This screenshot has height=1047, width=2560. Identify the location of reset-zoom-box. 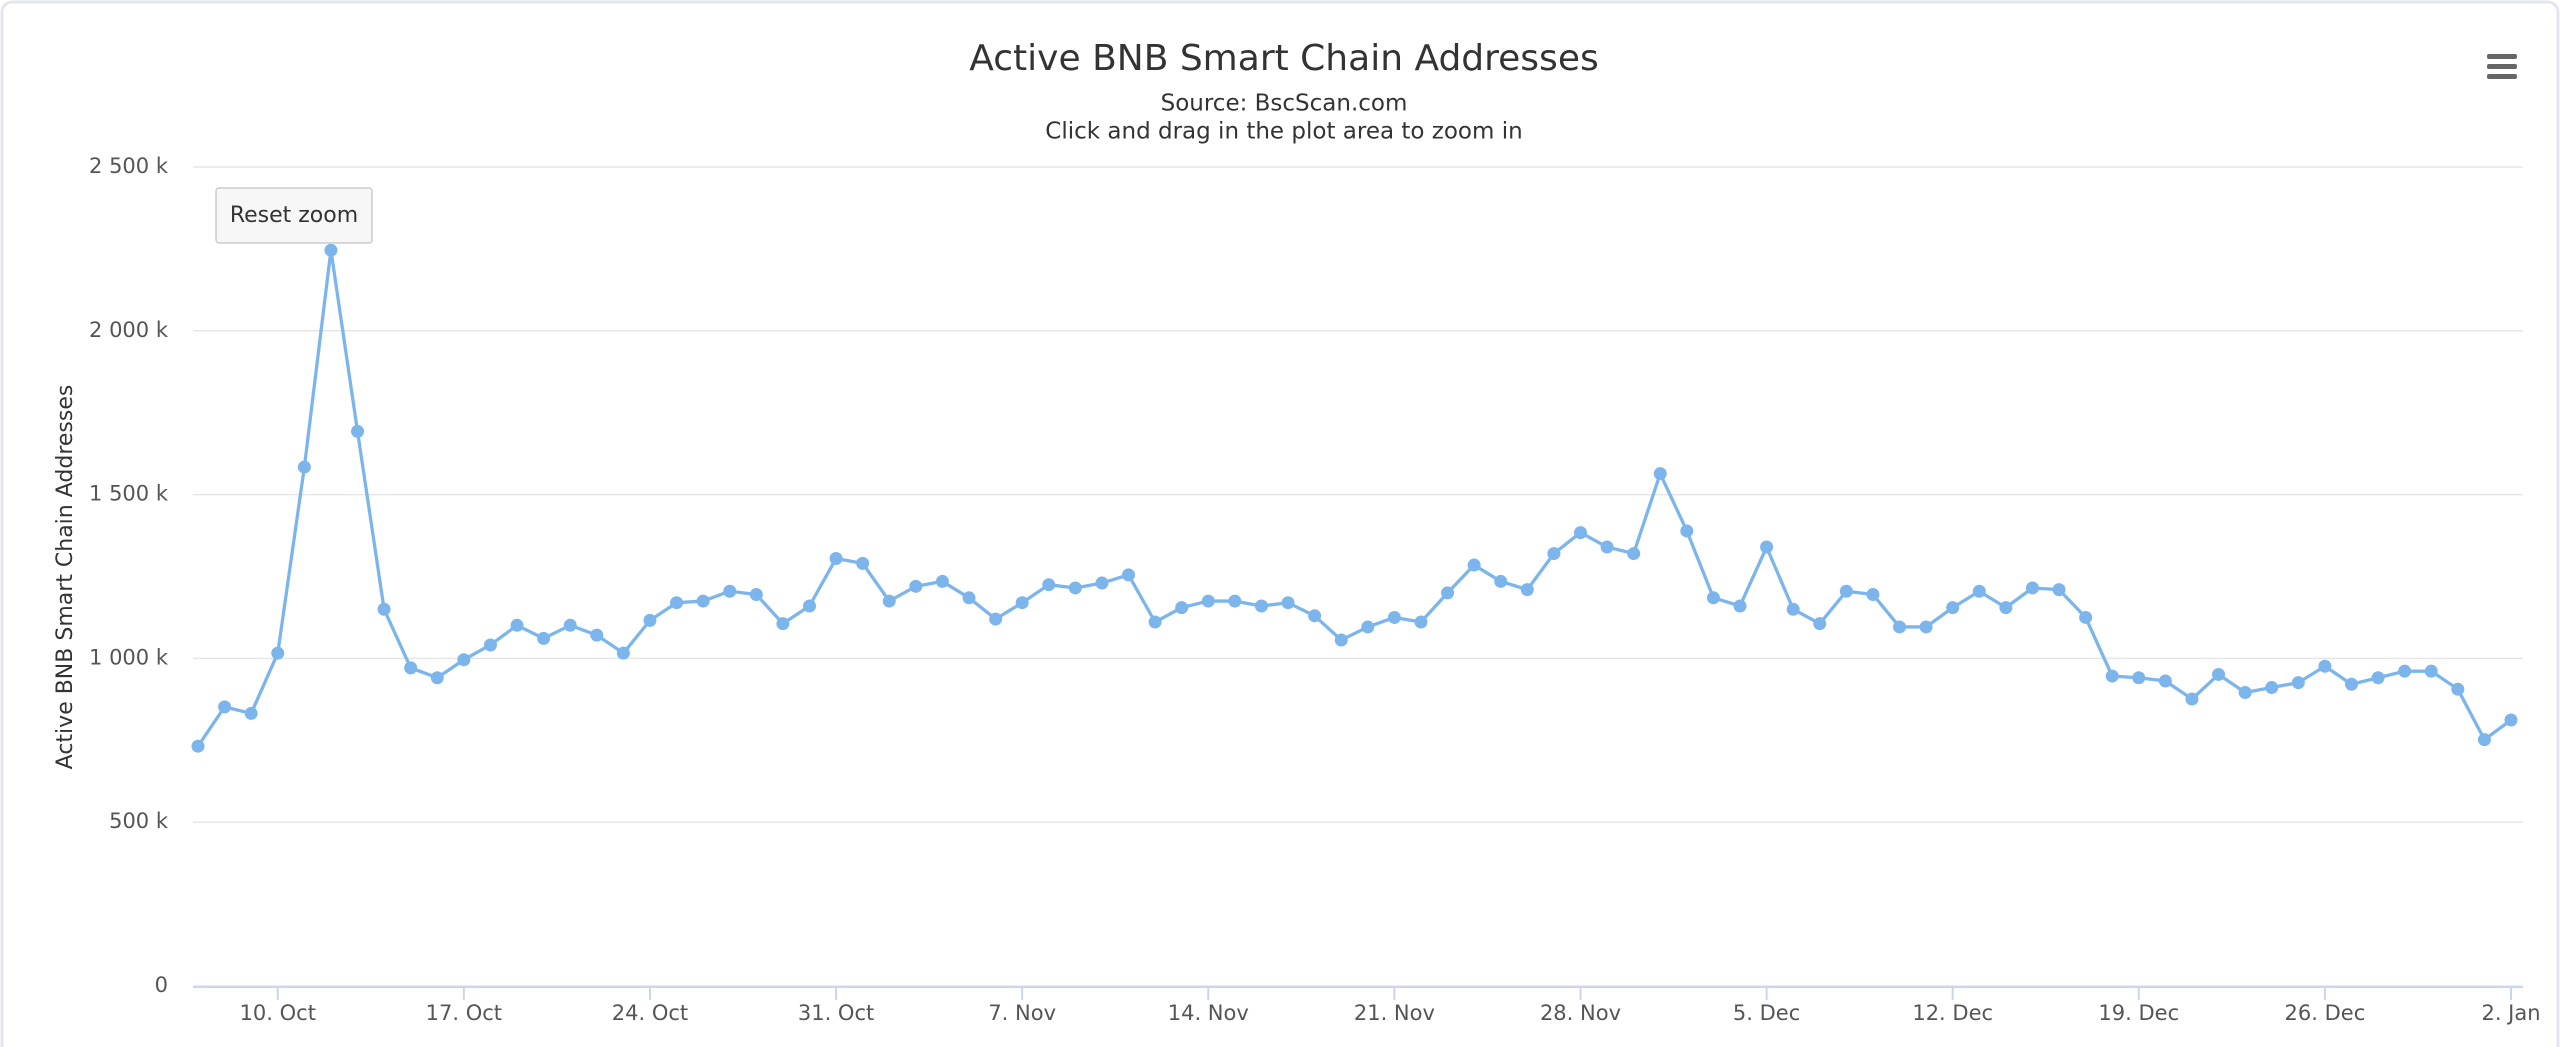
(294, 215).